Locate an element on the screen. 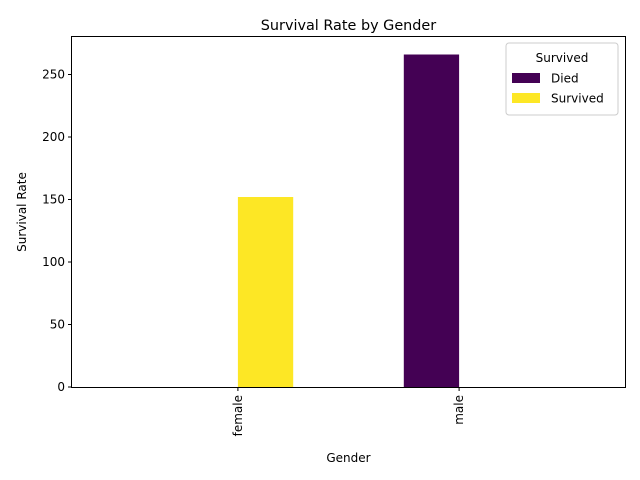  y-tick-label: 150 is located at coordinates (53, 200).